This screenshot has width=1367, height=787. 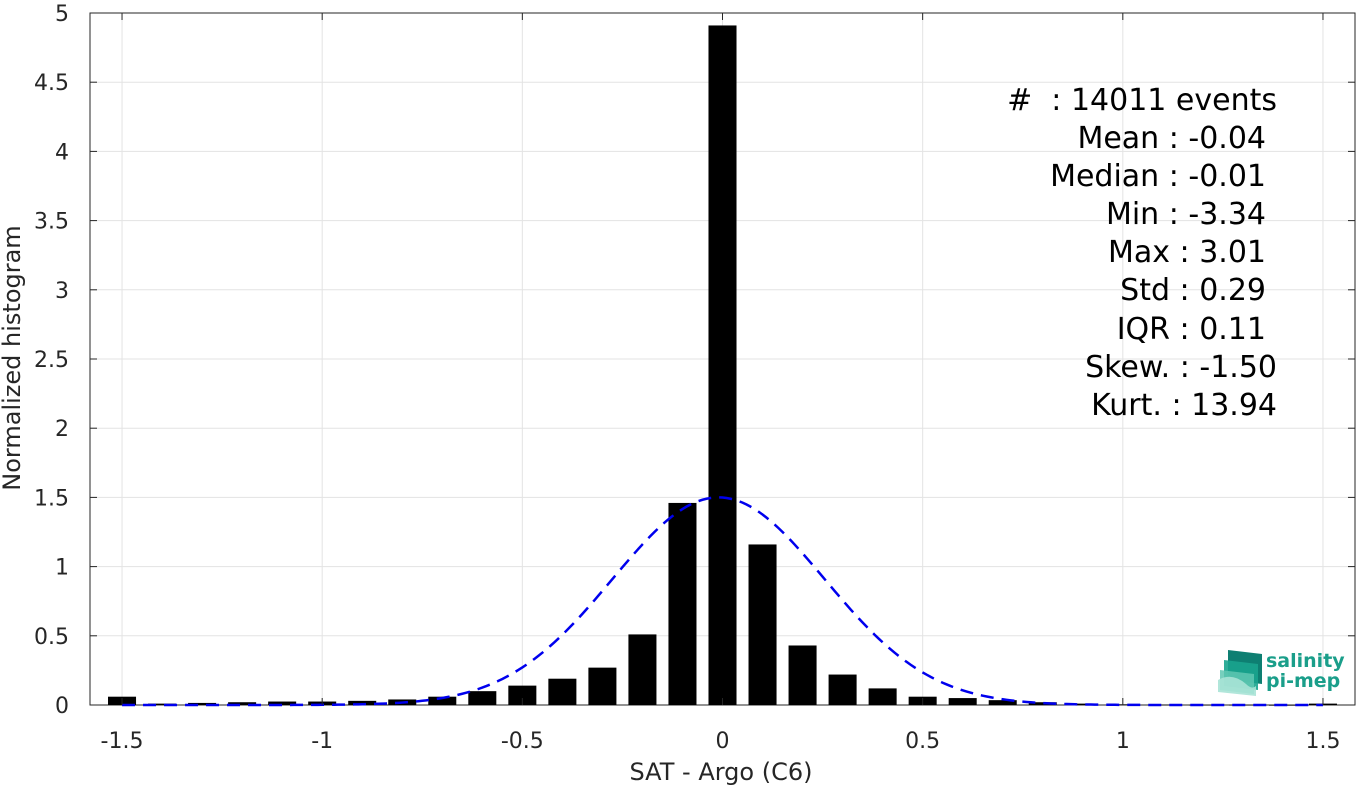 What do you see at coordinates (13, 357) in the screenshot?
I see `y-axis-title: Normalized histogram` at bounding box center [13, 357].